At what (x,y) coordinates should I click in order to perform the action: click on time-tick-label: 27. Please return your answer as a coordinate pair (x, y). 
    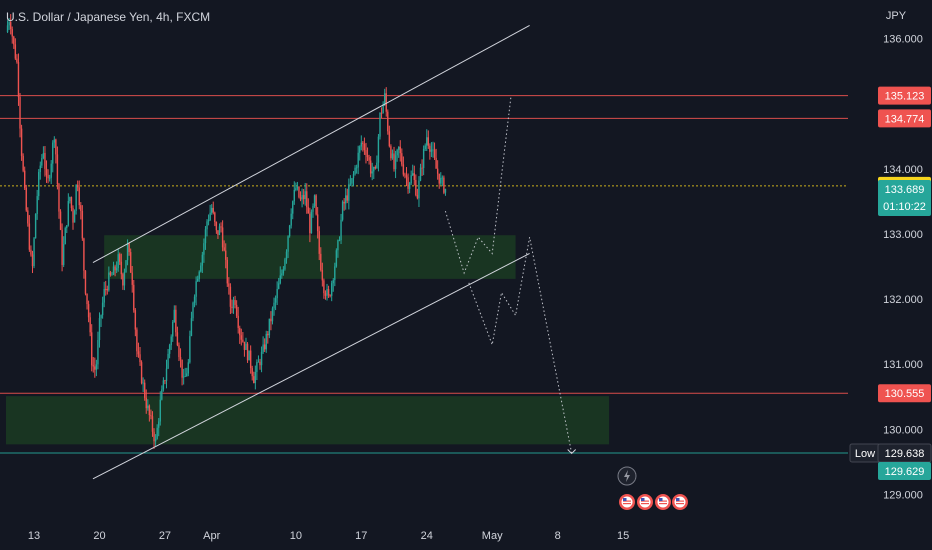
    Looking at the image, I should click on (165, 536).